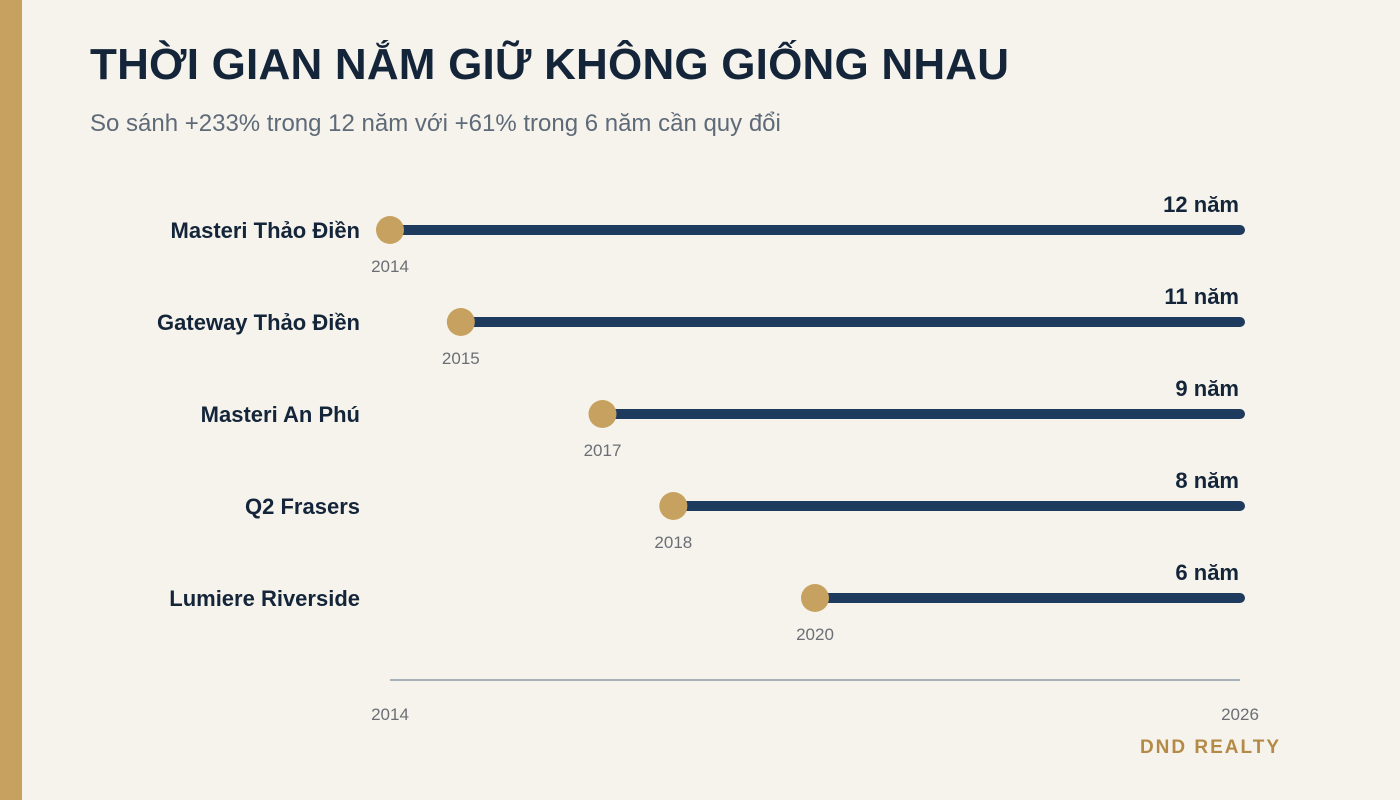  What do you see at coordinates (390, 266) in the screenshot?
I see `start-year-label: 2014` at bounding box center [390, 266].